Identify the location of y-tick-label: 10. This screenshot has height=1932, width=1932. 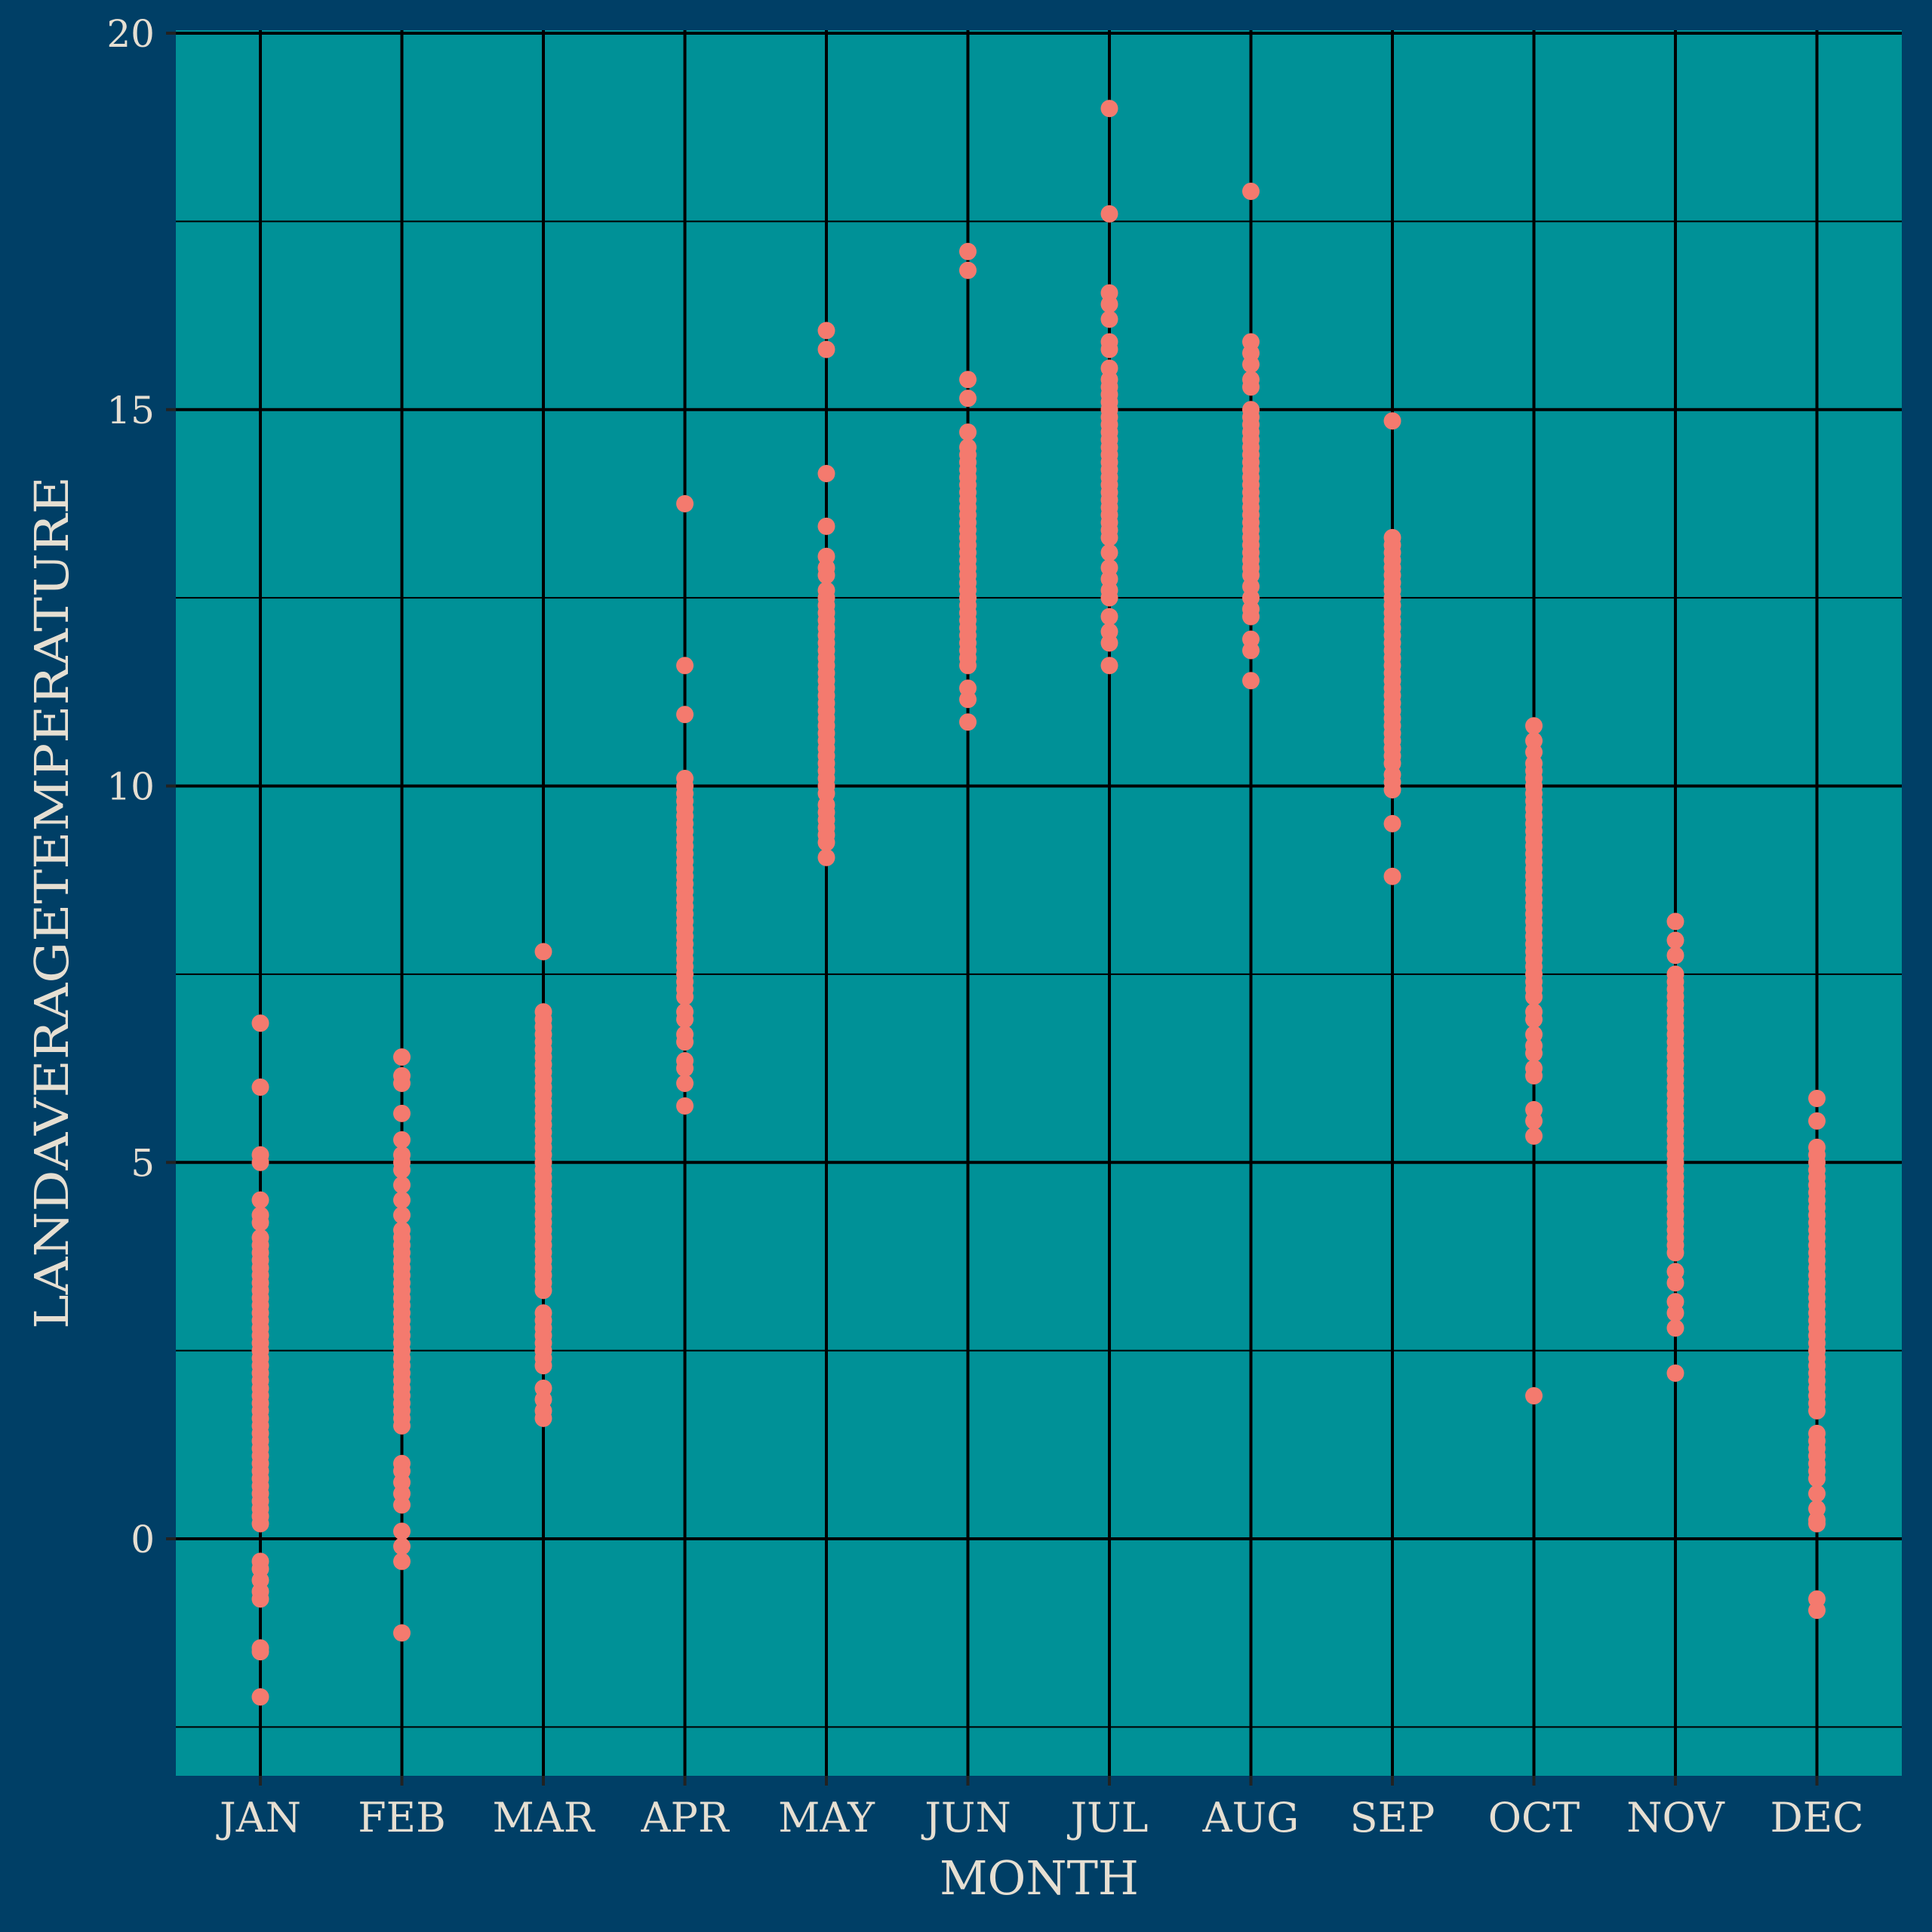
(130, 787).